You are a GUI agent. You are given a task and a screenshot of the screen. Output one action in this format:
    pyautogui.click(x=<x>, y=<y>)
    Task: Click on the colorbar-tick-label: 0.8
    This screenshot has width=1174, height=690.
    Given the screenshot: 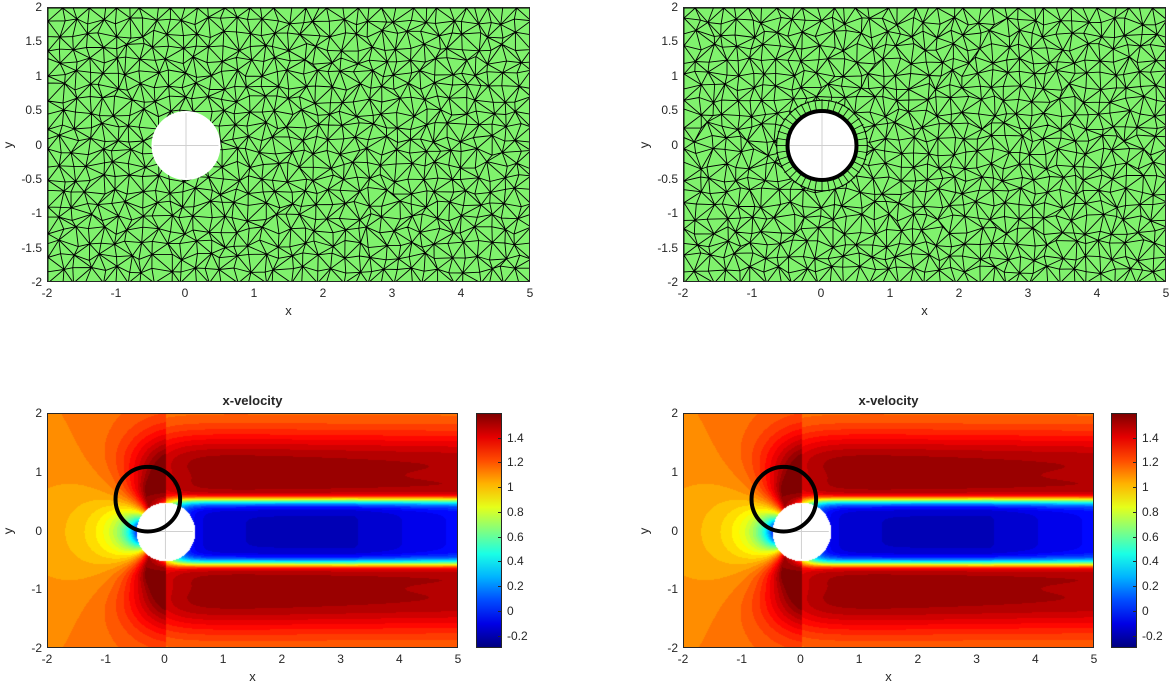 What is the action you would take?
    pyautogui.click(x=1150, y=511)
    